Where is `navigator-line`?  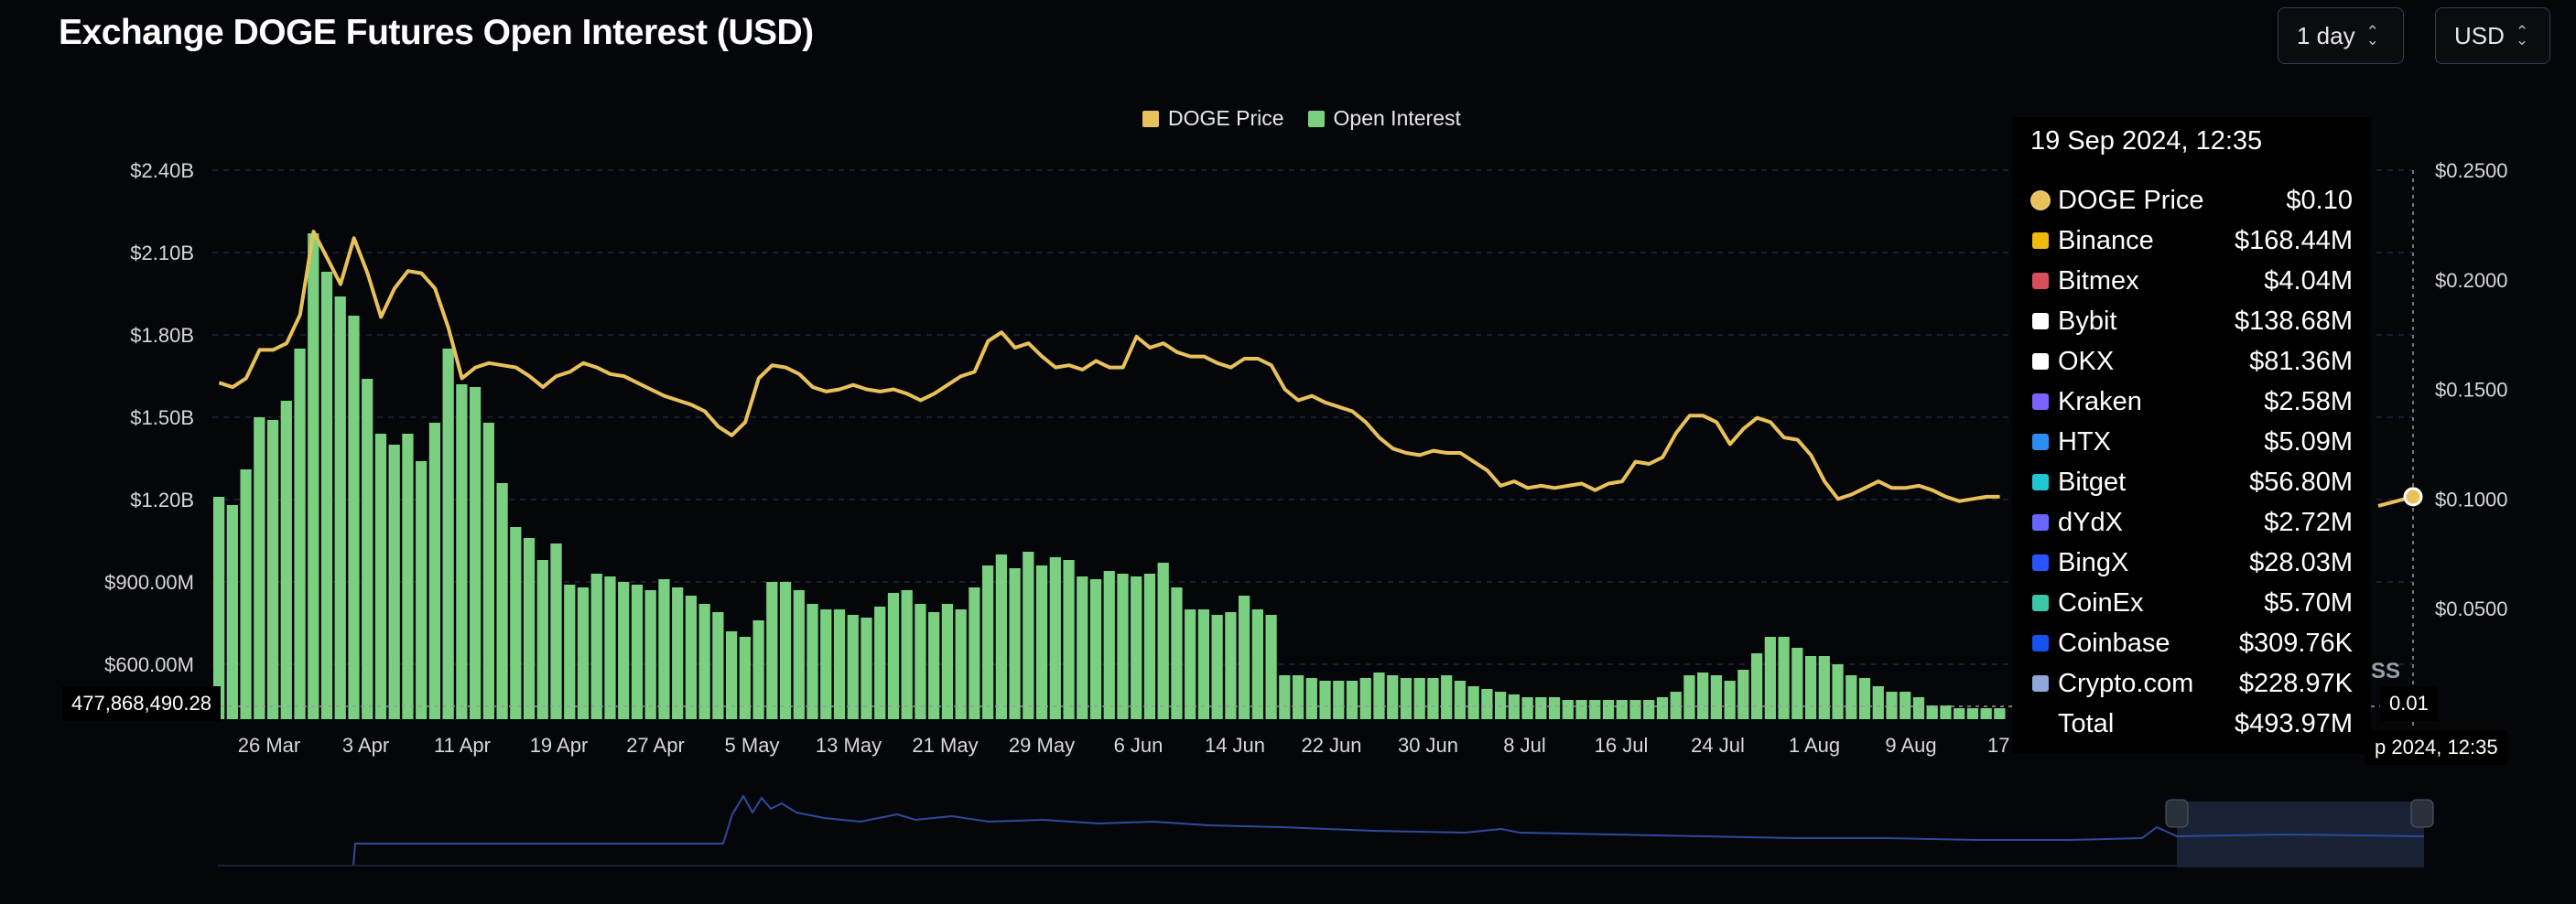 navigator-line is located at coordinates (1322, 830).